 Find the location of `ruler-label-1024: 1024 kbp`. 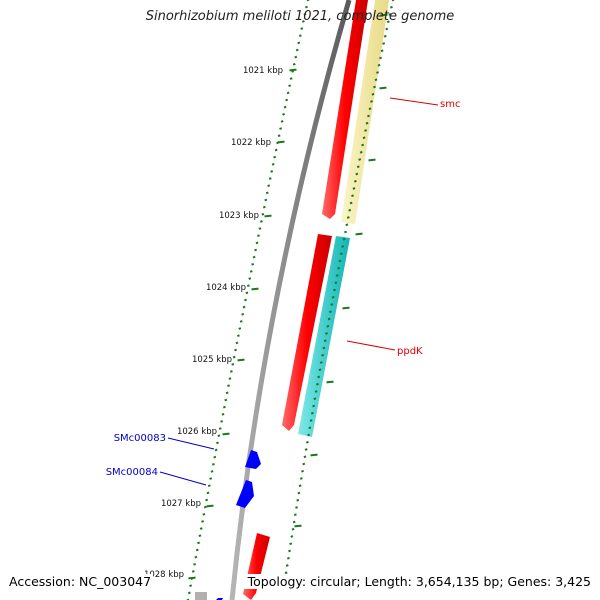

ruler-label-1024: 1024 kbp is located at coordinates (226, 288).